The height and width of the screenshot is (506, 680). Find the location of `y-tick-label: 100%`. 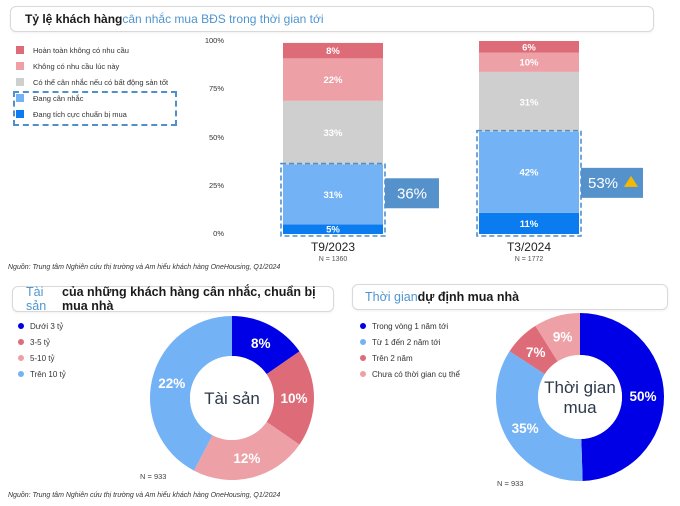

y-tick-label: 100% is located at coordinates (214, 40).